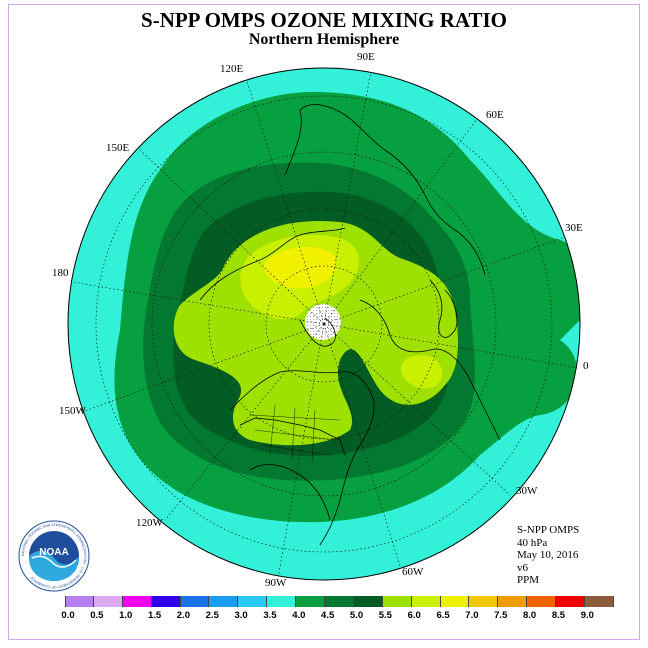  Describe the element at coordinates (299, 615) in the screenshot. I see `colorbar-tick-label: 4.0` at that location.